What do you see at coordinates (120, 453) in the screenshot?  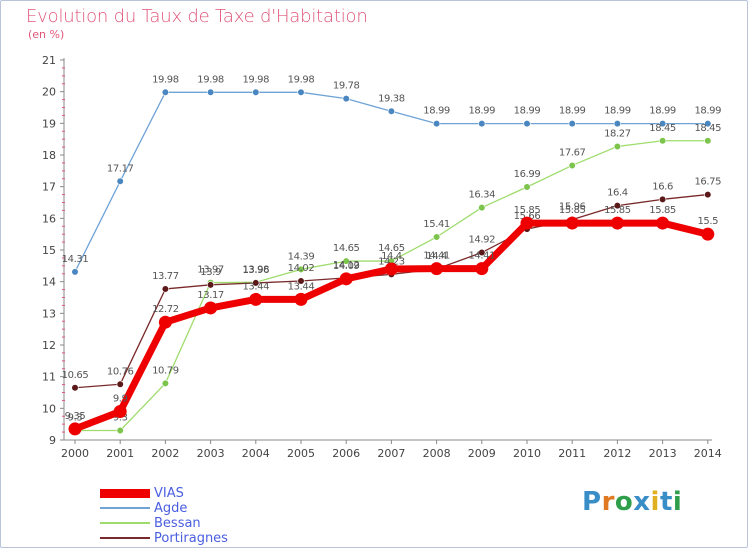 I see `x-tick-label: 2001` at bounding box center [120, 453].